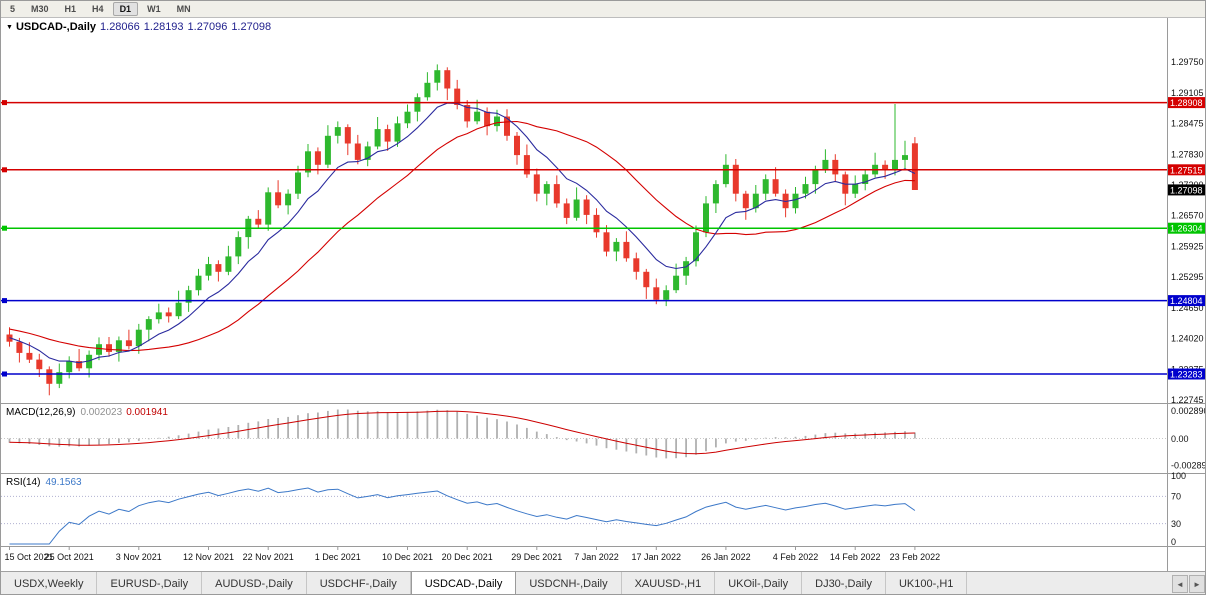  What do you see at coordinates (1173, 542) in the screenshot?
I see `svg-text: 0` at bounding box center [1173, 542].